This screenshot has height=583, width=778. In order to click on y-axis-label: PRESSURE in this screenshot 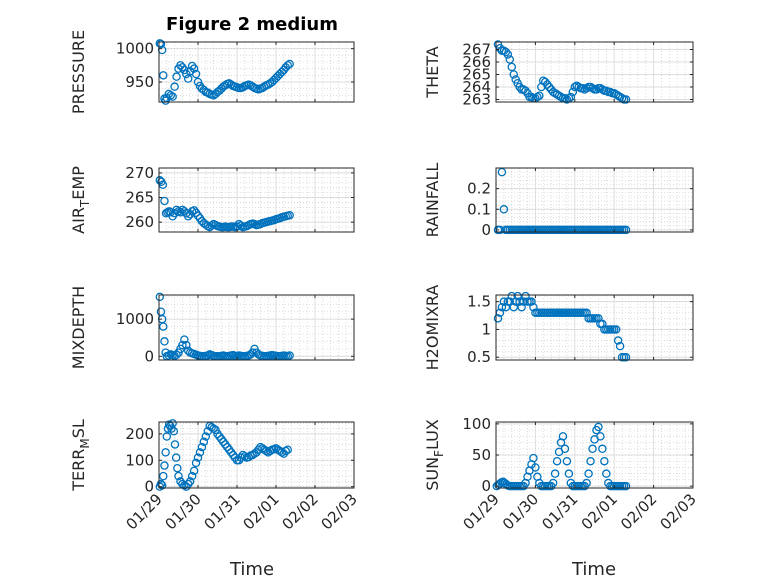, I will do `click(78, 72)`.